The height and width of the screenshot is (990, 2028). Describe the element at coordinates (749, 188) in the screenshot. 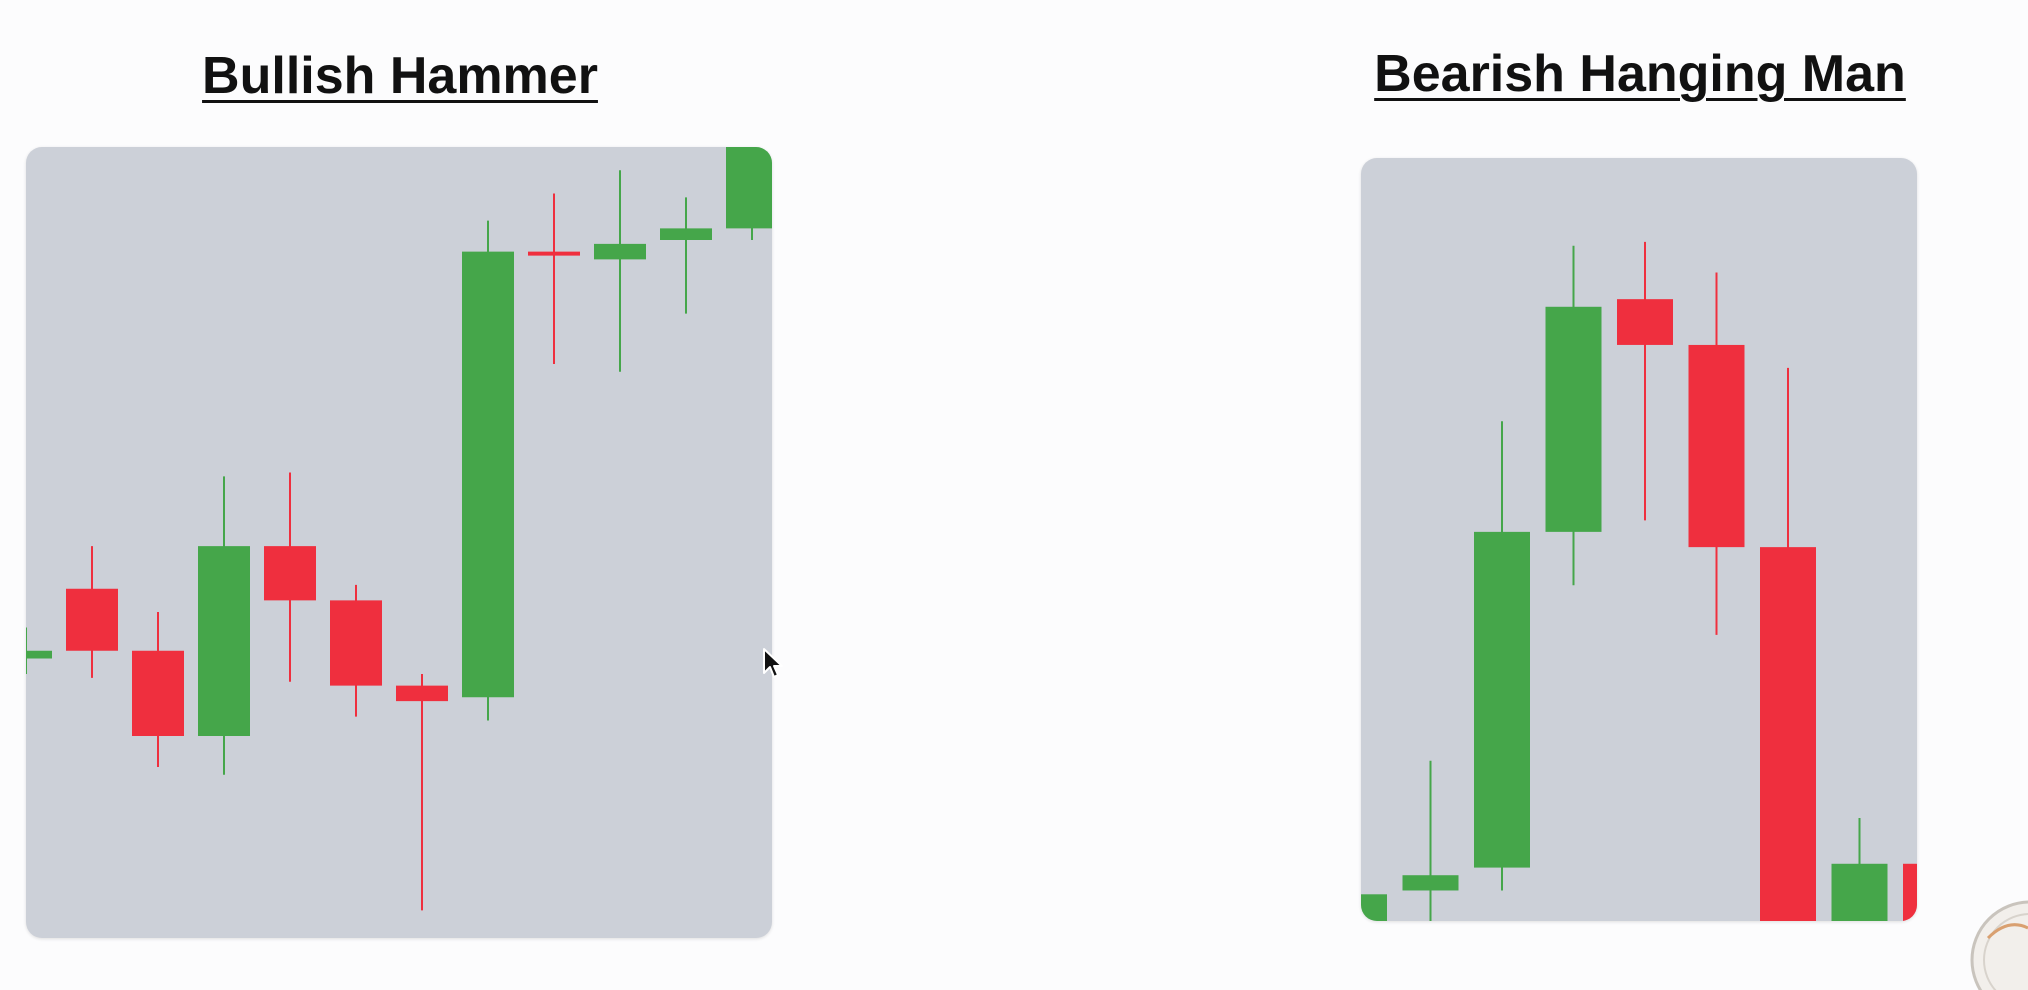

I see `hammer-candle-12-body` at that location.